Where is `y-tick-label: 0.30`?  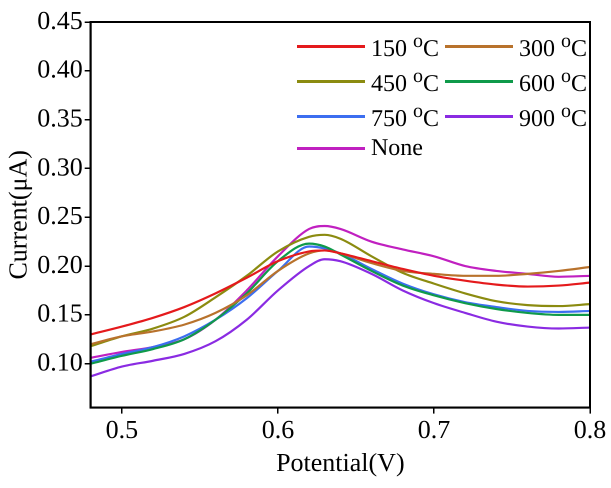 y-tick-label: 0.30 is located at coordinates (60, 167).